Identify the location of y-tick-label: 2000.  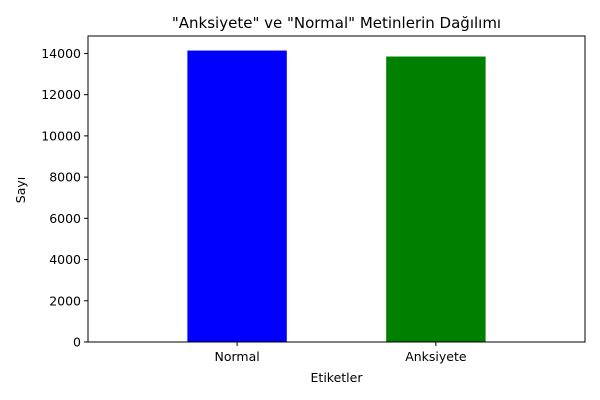
(65, 300).